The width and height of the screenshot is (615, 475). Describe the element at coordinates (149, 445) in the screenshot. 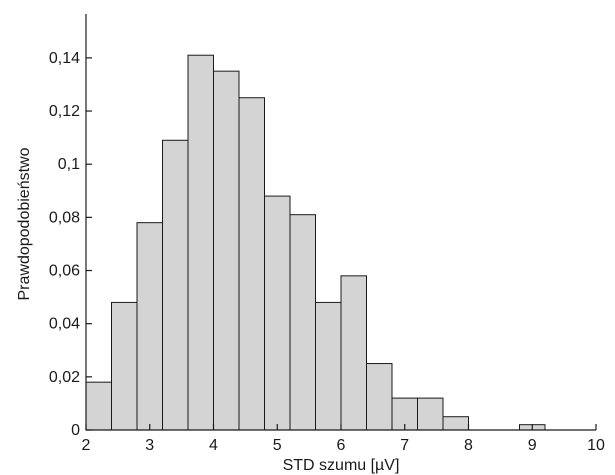

I see `x-tick-label: 3` at that location.